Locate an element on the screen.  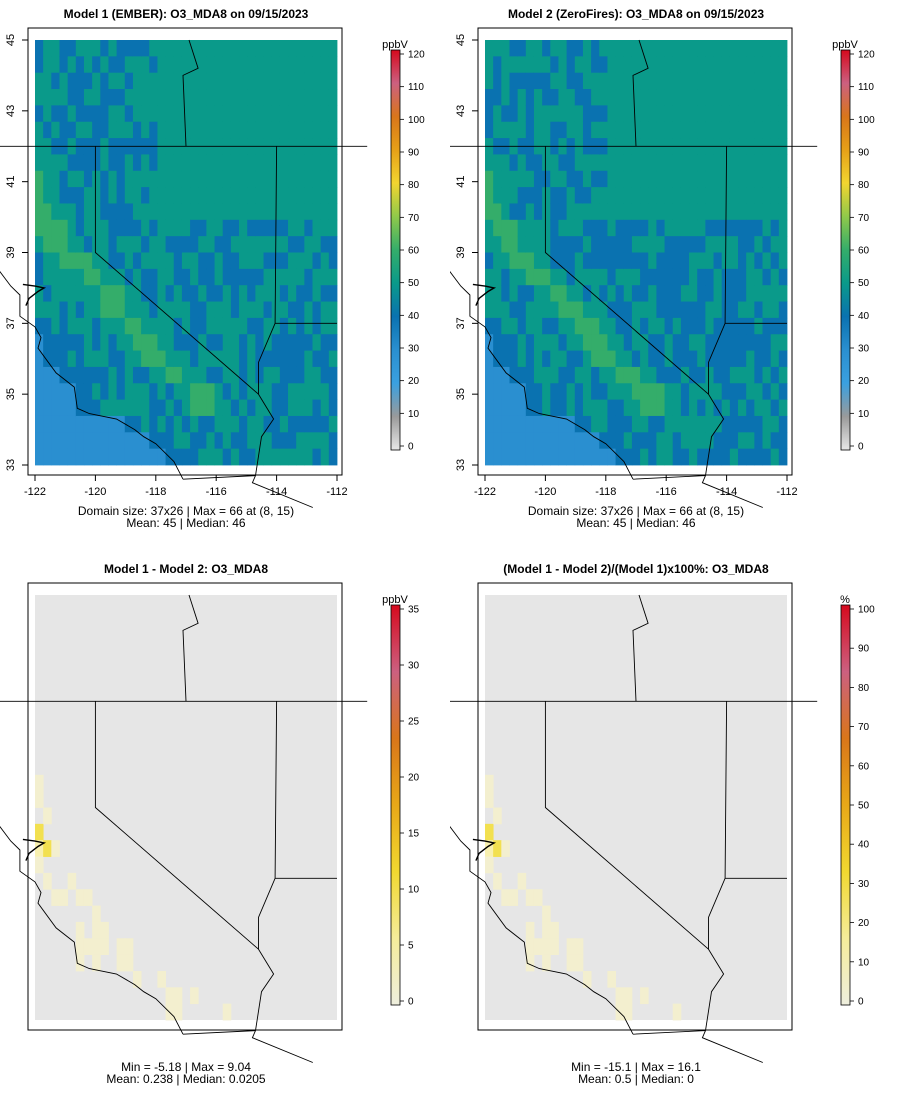
state-border is located at coordinates (640, 93).